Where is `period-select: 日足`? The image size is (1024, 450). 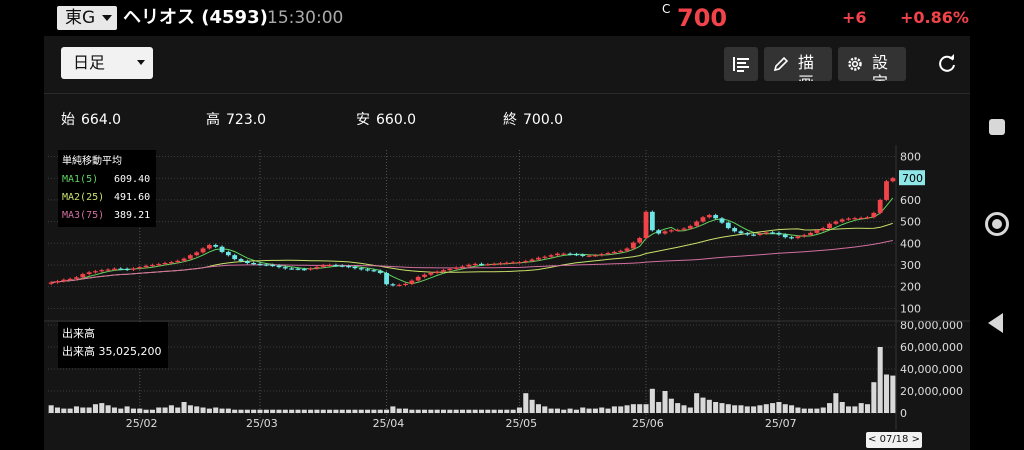
period-select: 日足 is located at coordinates (107, 63).